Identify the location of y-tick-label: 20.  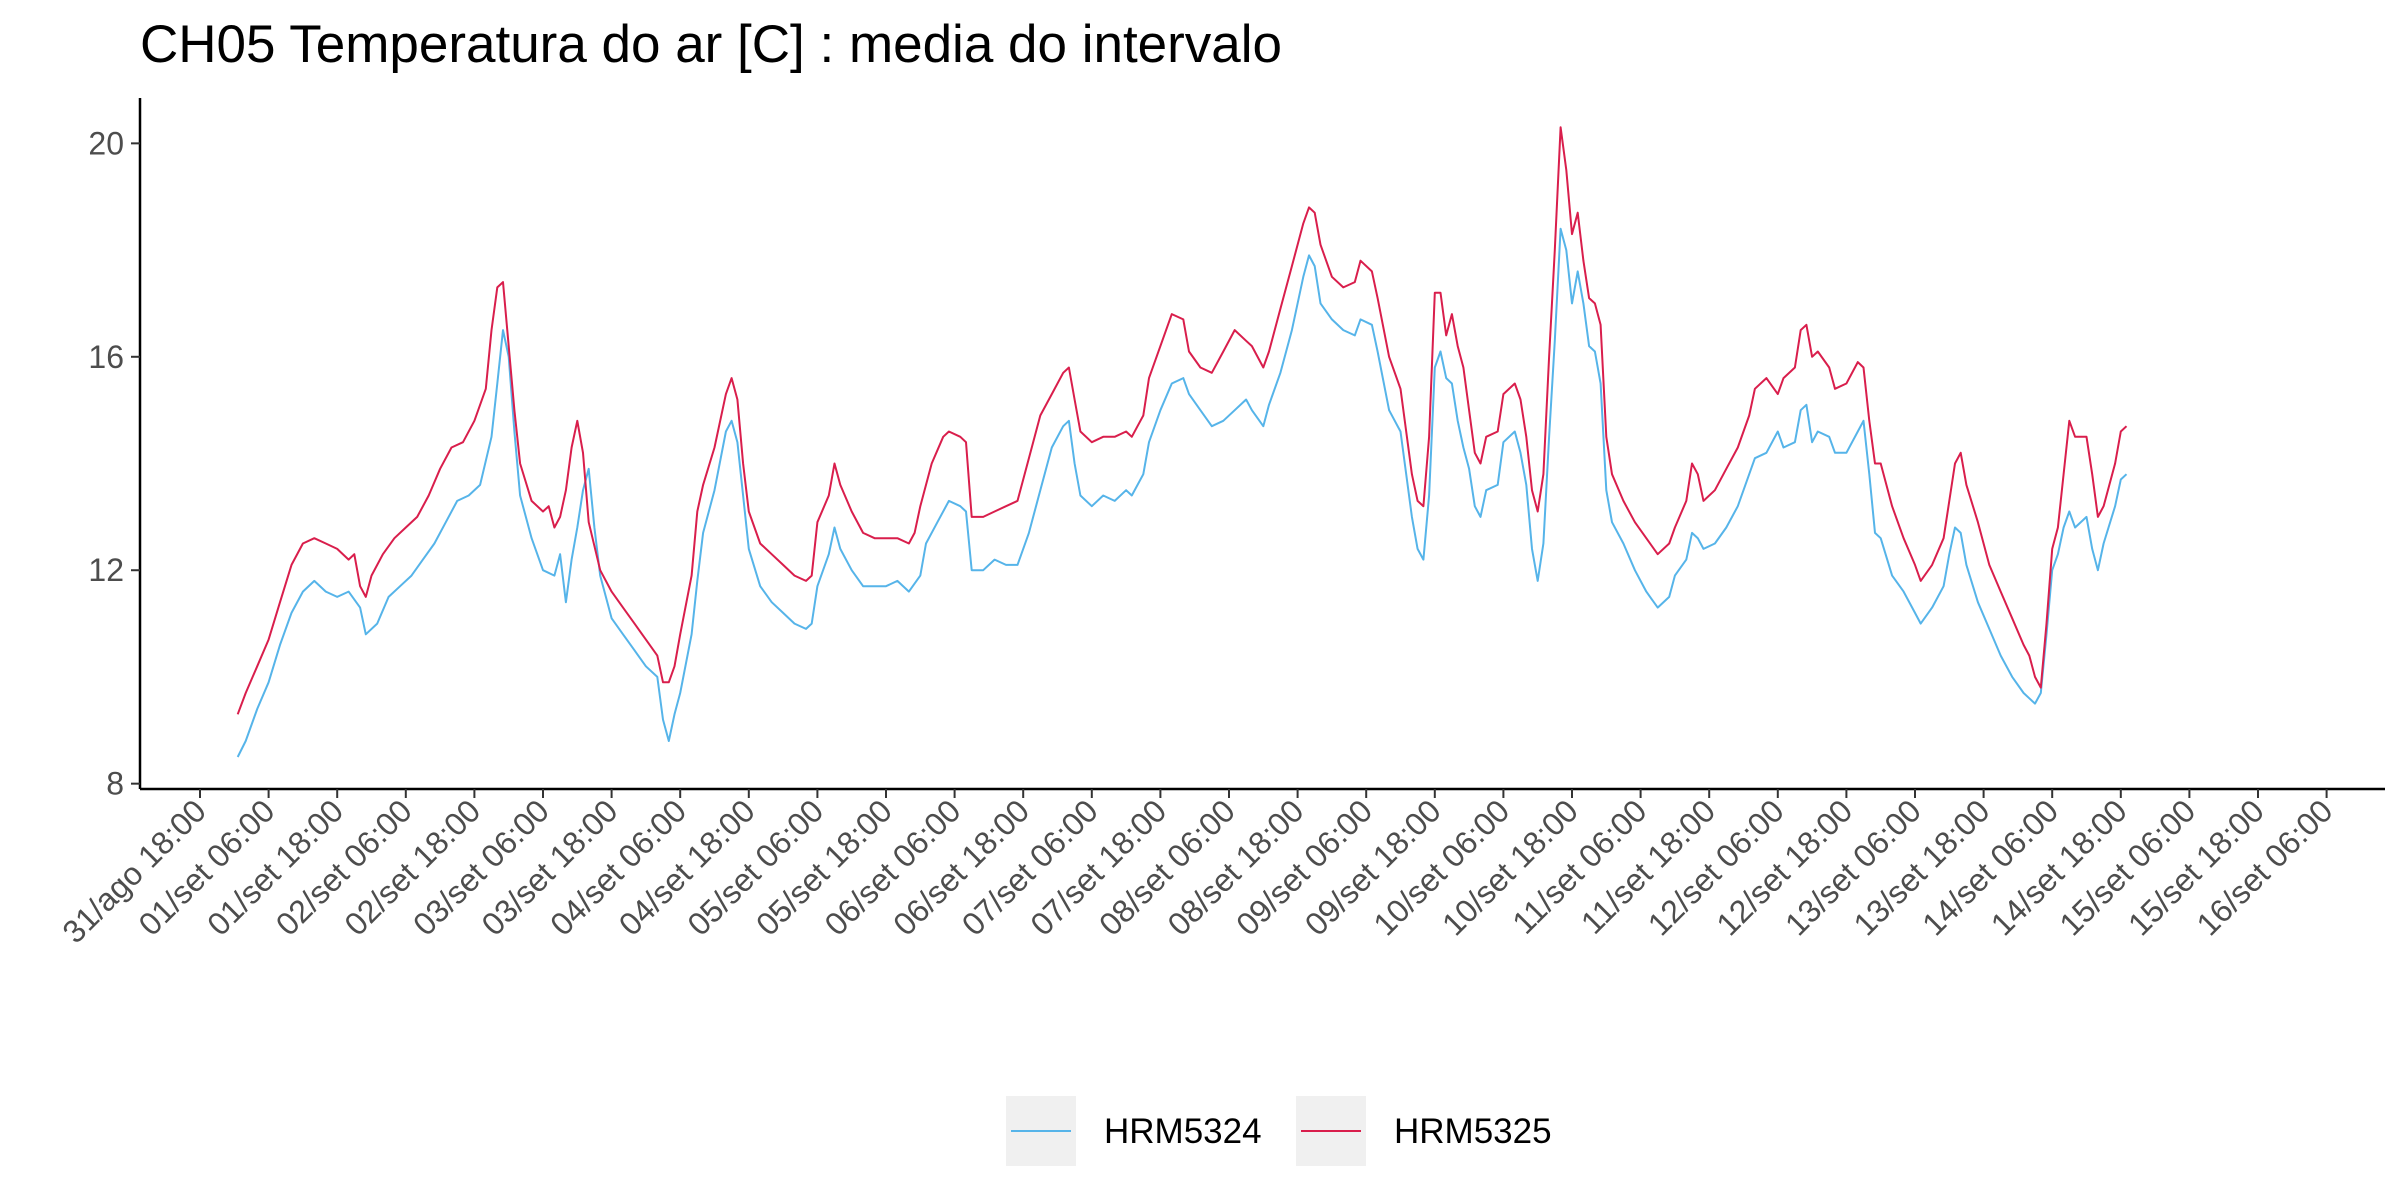
(106, 143).